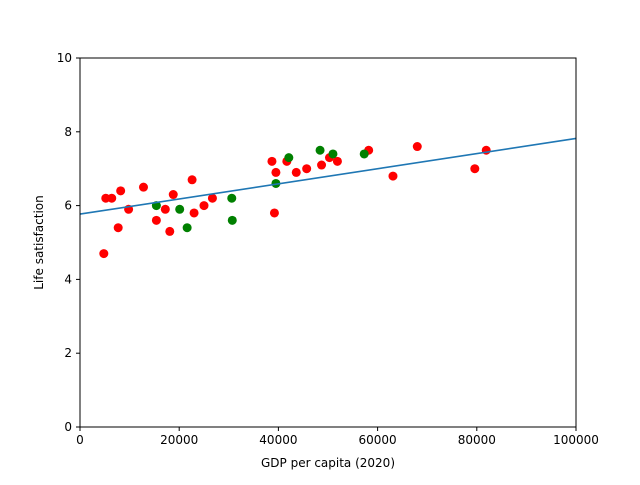  Describe the element at coordinates (39, 242) in the screenshot. I see `y-axis-label: Life satisfaction` at that location.